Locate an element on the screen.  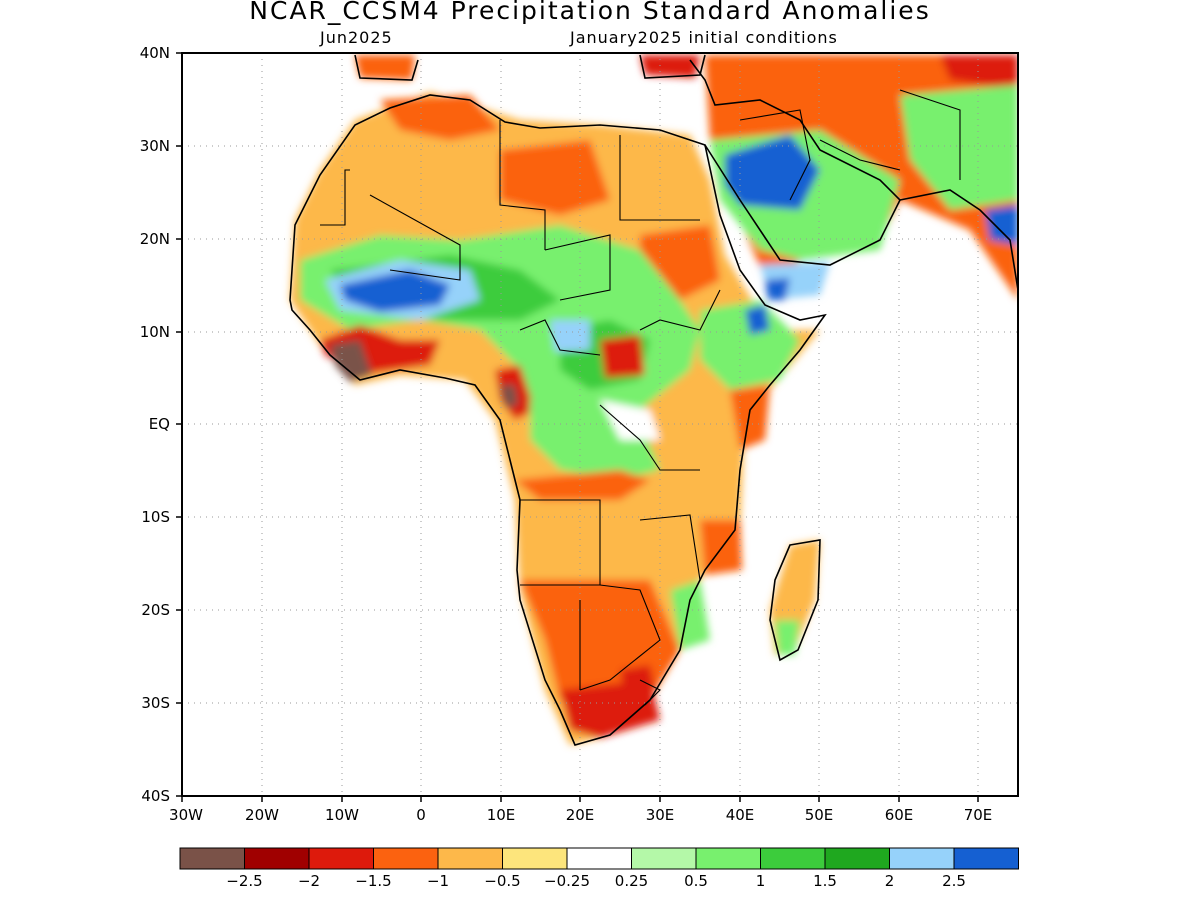
lat-tick-label: 30S is located at coordinates (155, 703).